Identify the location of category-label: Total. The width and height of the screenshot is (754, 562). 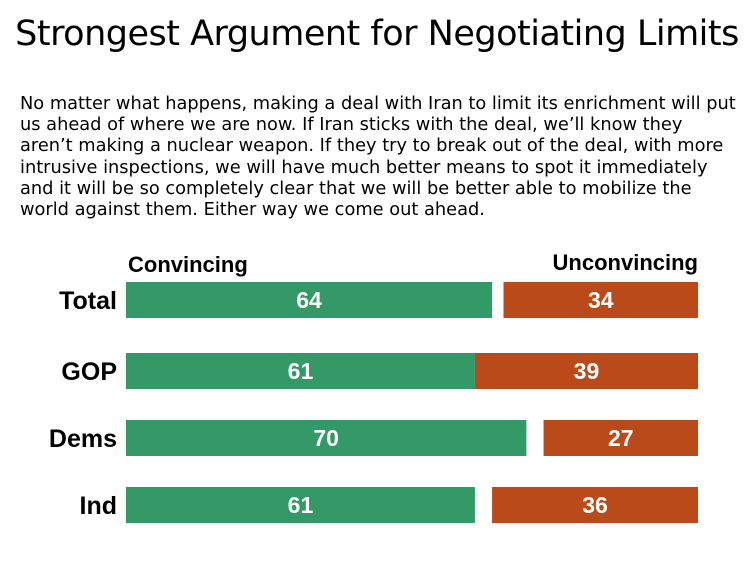
(88, 301).